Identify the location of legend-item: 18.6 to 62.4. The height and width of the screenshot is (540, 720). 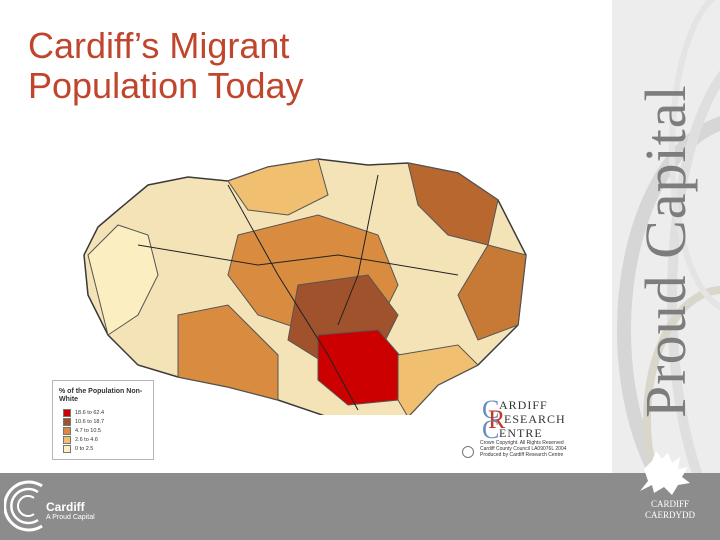
(83, 412).